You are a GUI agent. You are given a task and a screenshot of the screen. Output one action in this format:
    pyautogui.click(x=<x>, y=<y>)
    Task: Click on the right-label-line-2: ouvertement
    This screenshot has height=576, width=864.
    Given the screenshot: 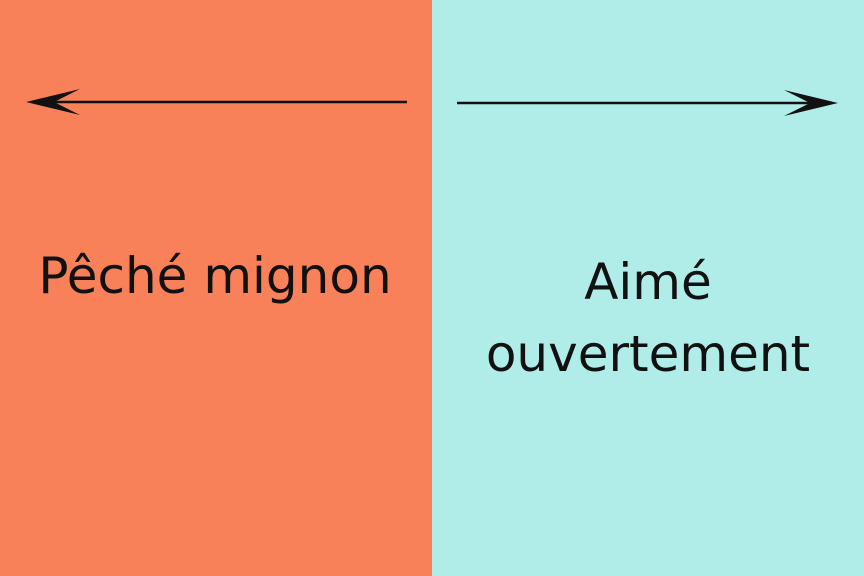 What is the action you would take?
    pyautogui.click(x=648, y=354)
    